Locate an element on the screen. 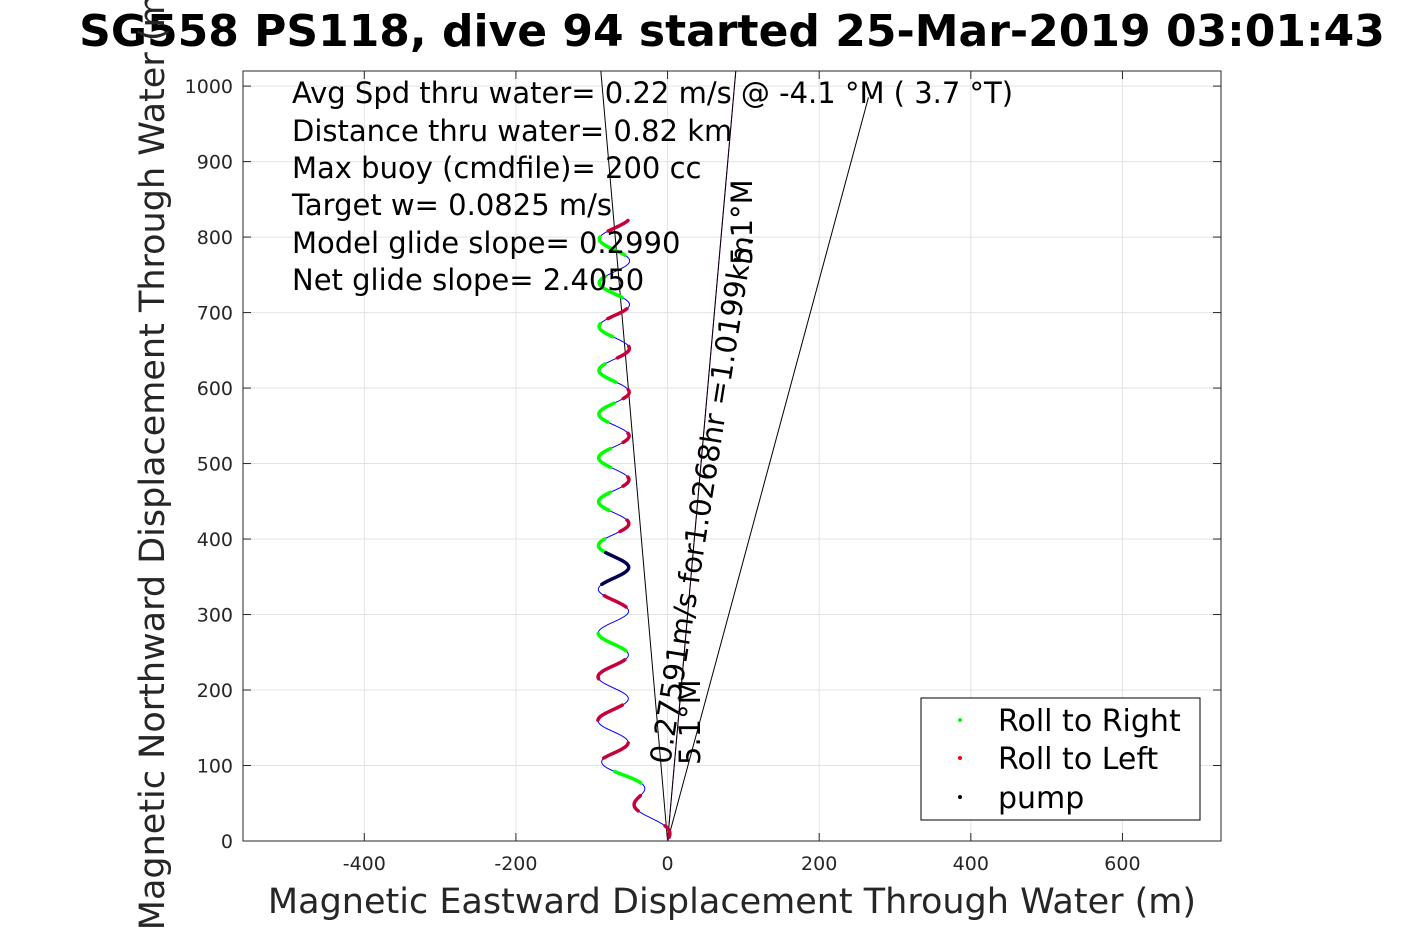 This screenshot has width=1417, height=945. pump-segments is located at coordinates (615, 568).